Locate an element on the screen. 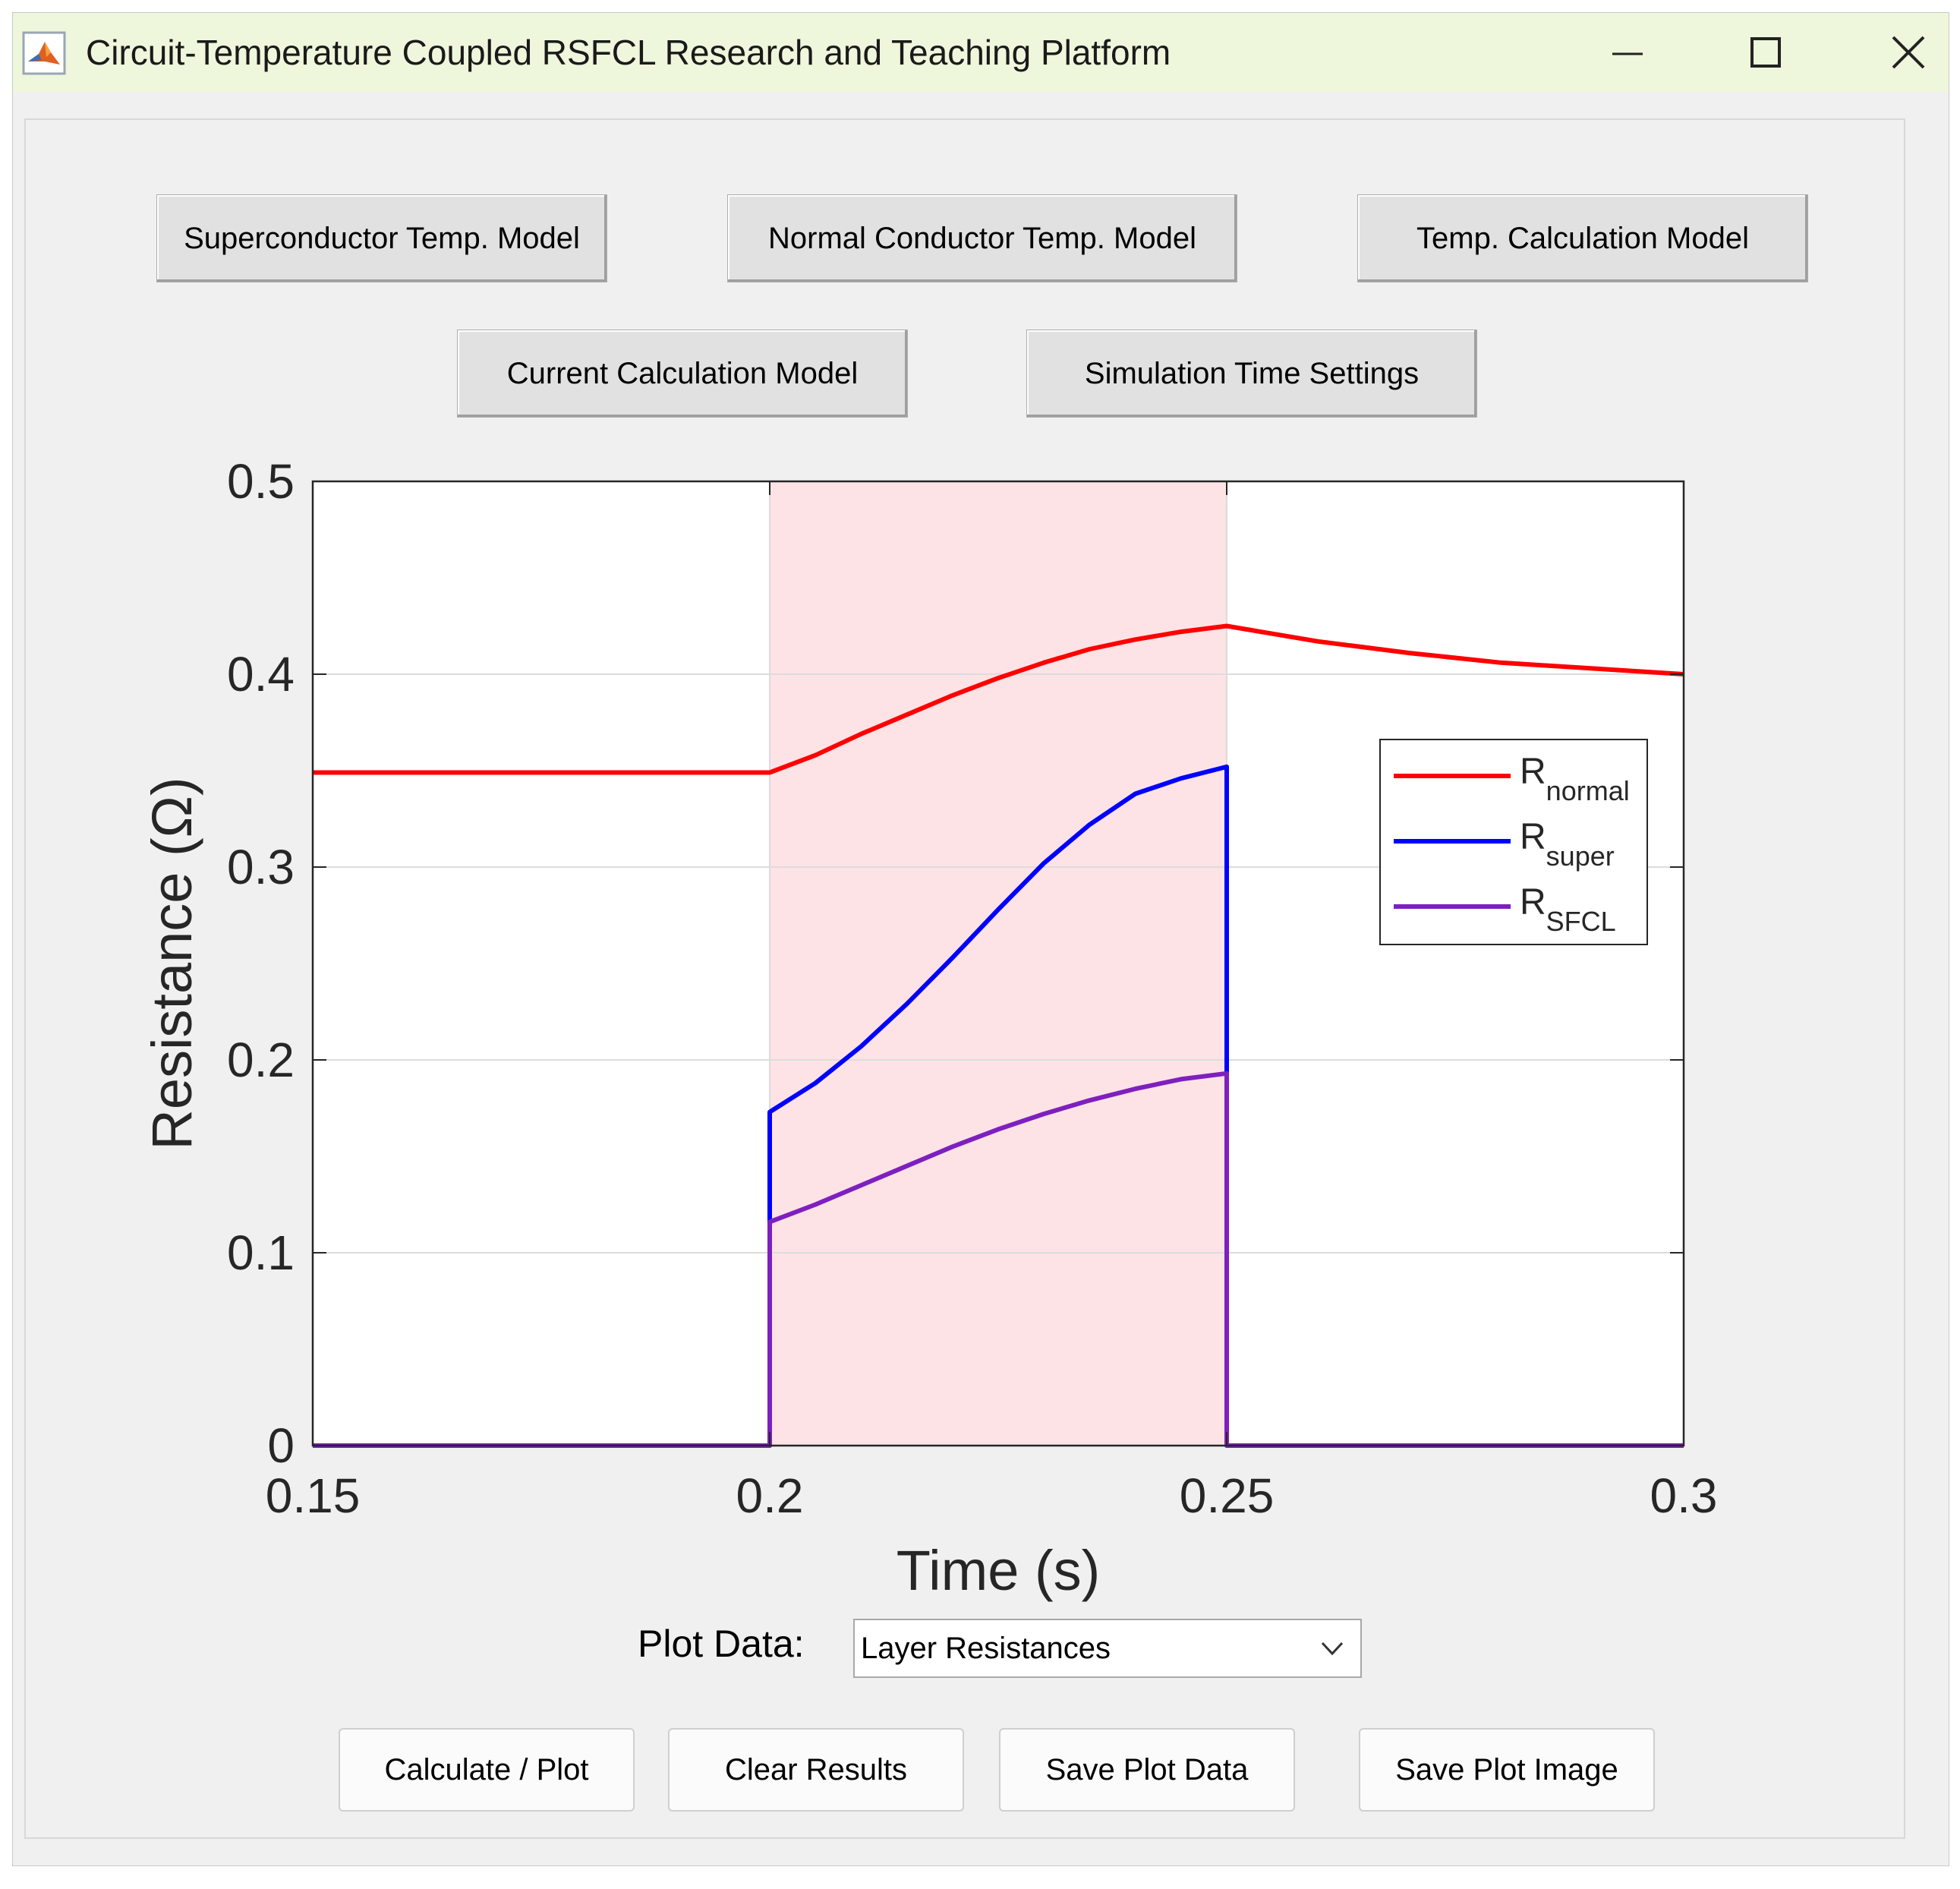 The image size is (1960, 1889). save-plot-data-button: Save Plot Data is located at coordinates (1147, 1770).